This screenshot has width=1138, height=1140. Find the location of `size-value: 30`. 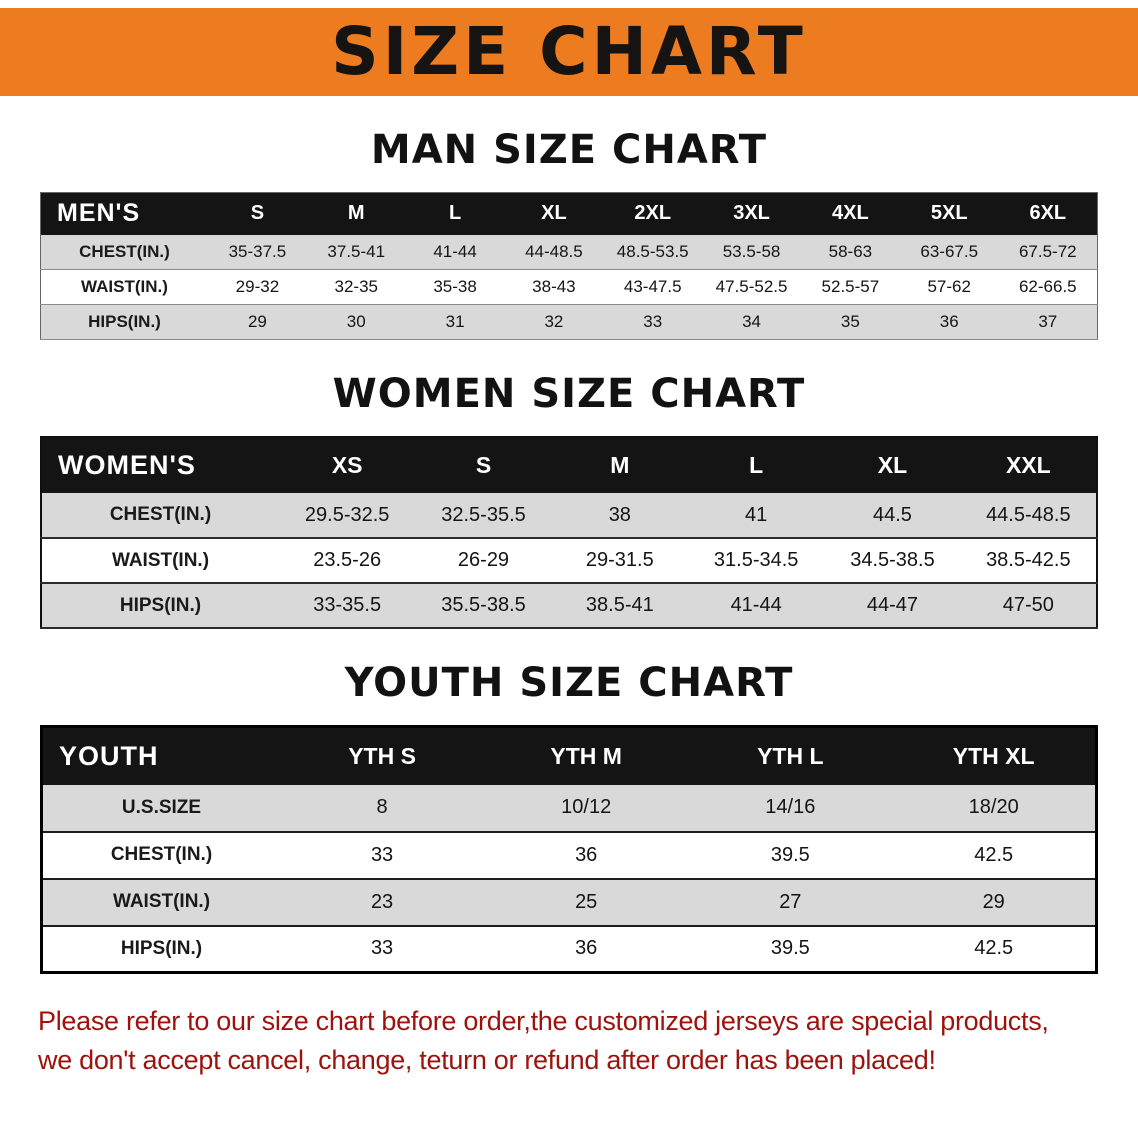

size-value: 30 is located at coordinates (356, 321).